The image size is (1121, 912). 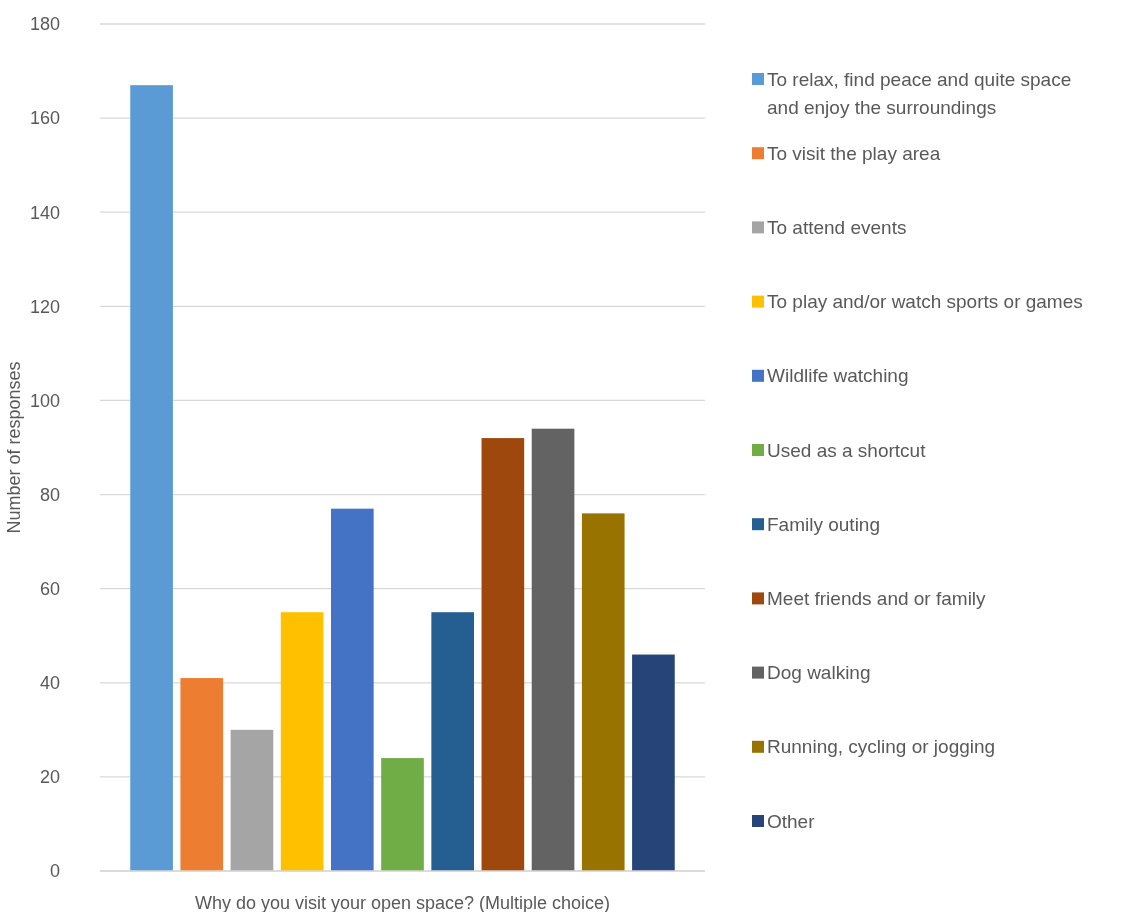 I want to click on y-tick-label: 40, so click(x=49, y=683).